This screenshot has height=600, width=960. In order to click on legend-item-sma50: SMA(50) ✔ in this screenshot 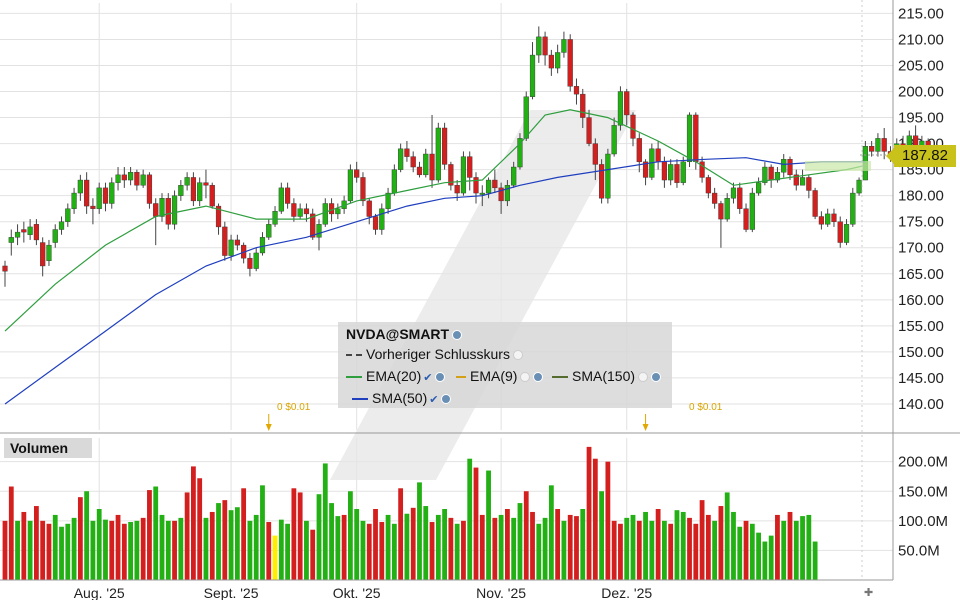, I will do `click(402, 398)`.